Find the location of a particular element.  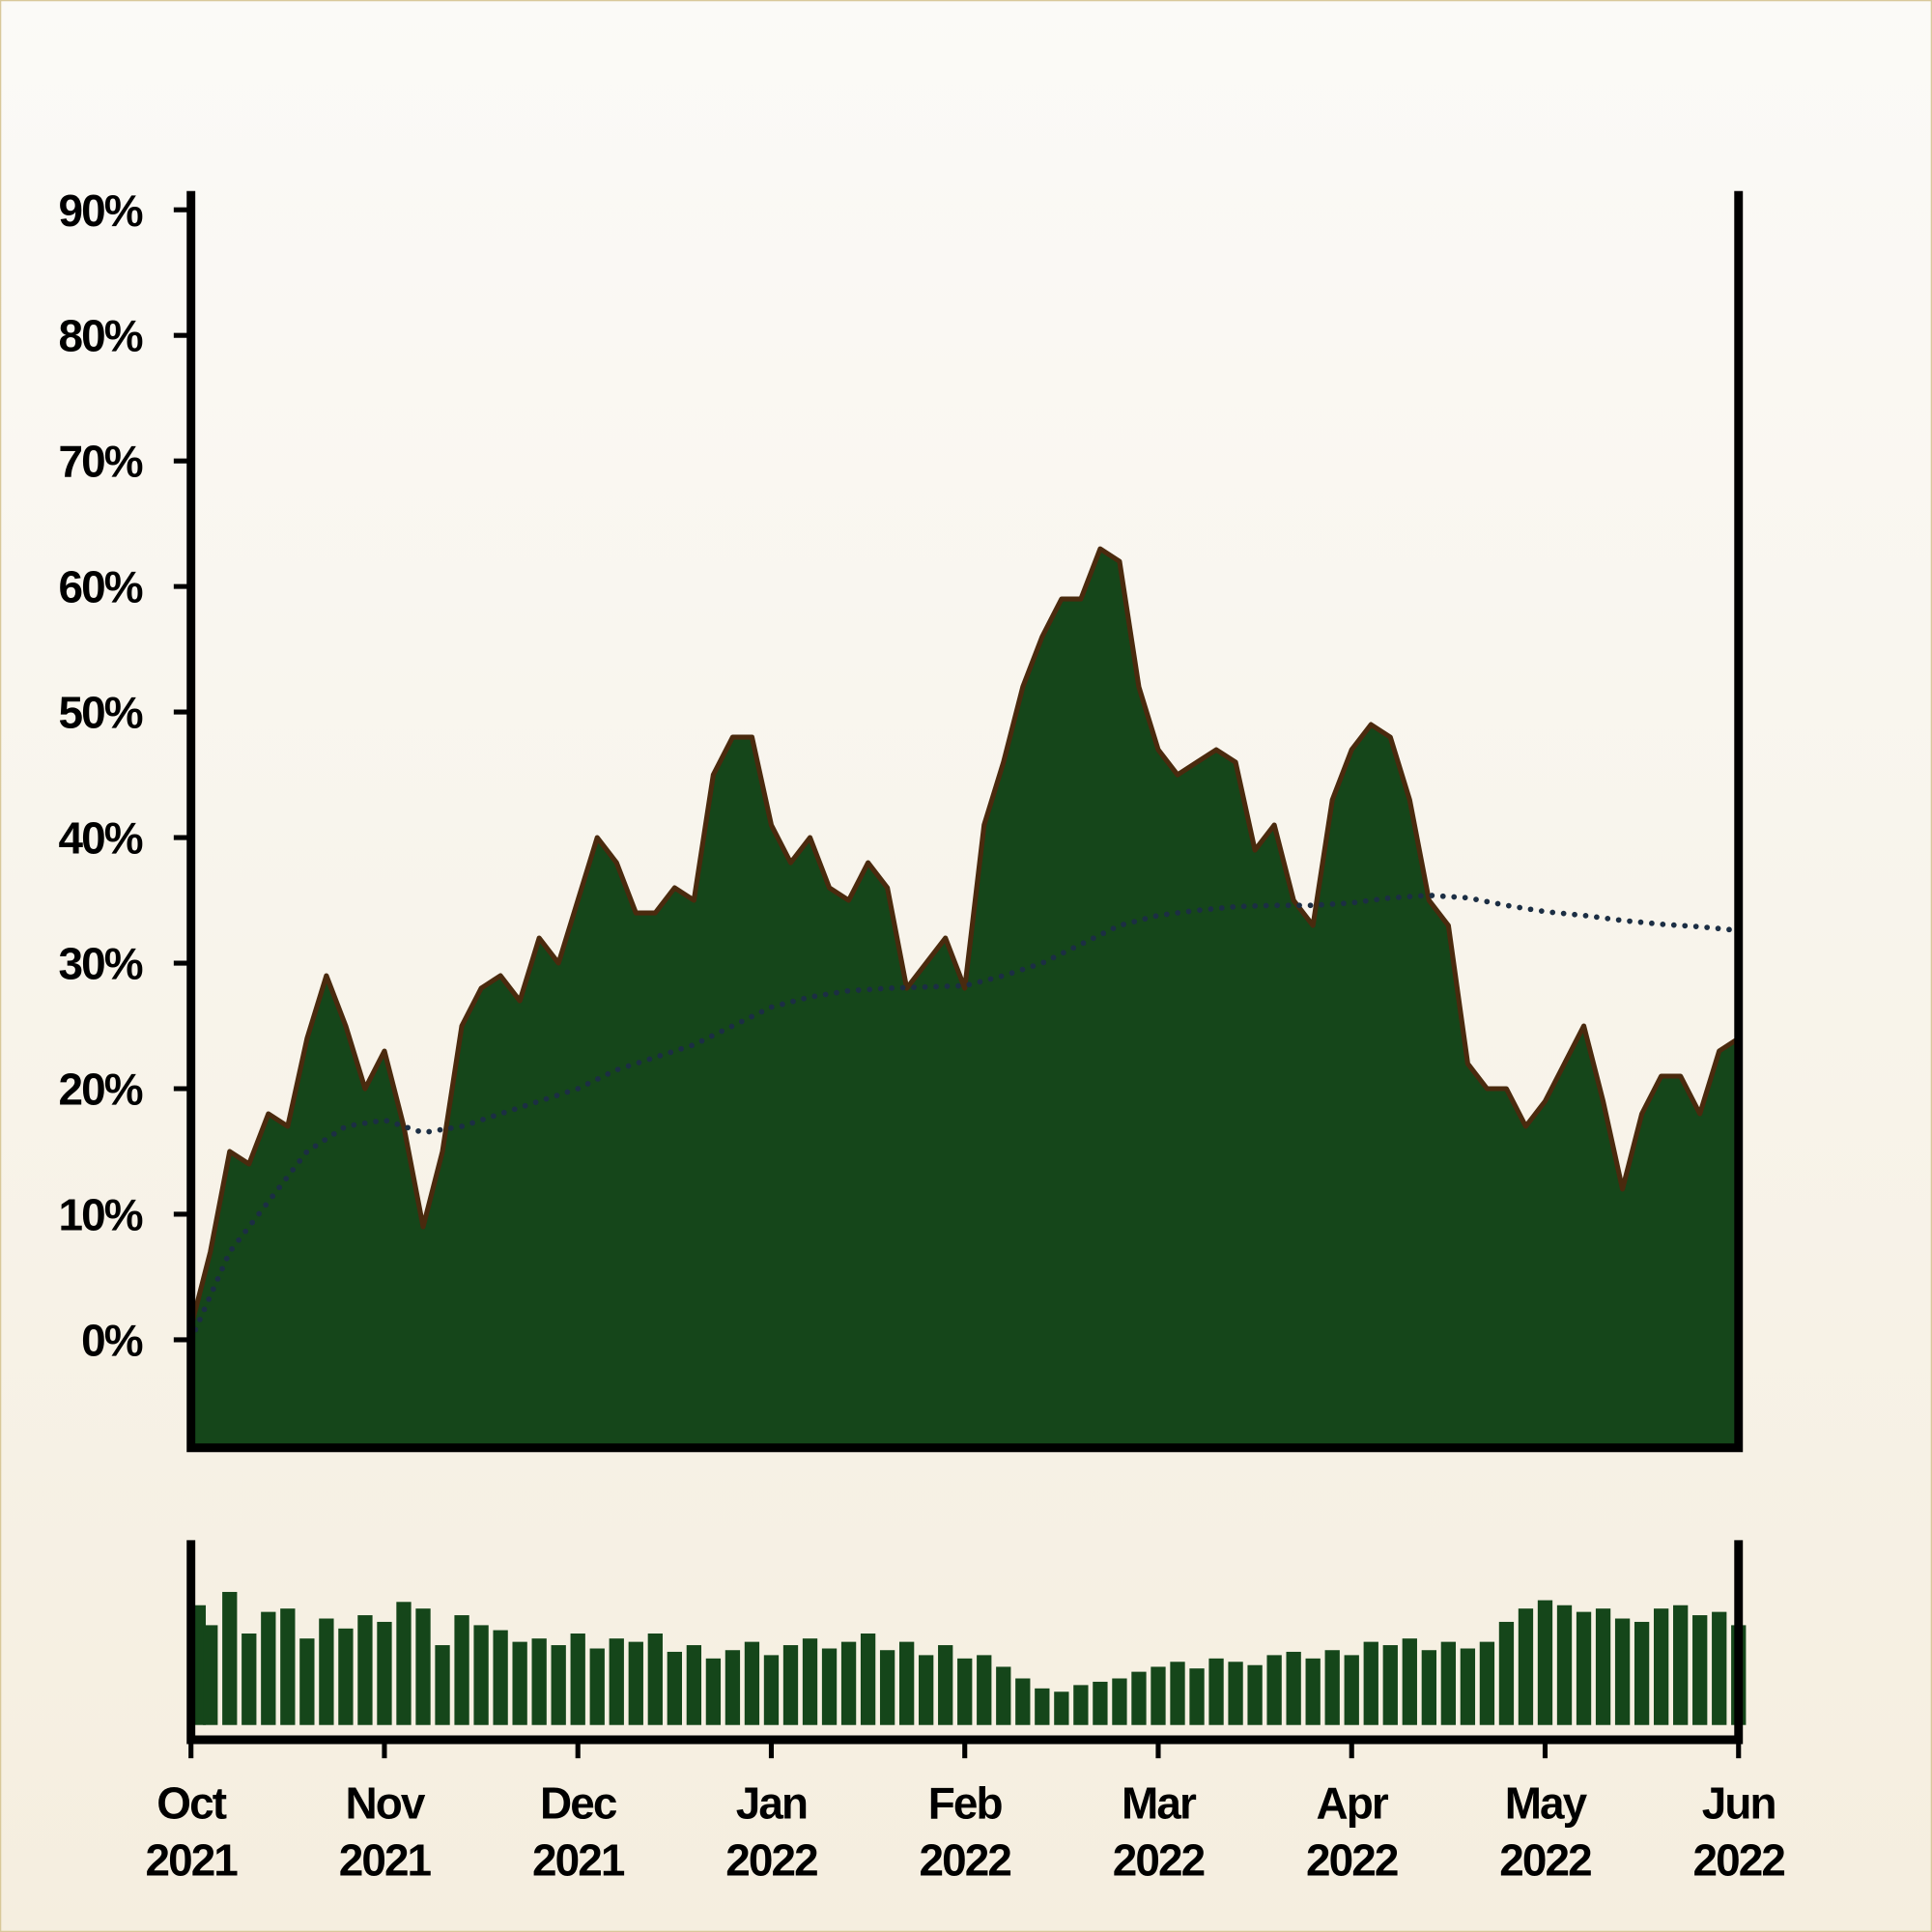

y-tick-label: 80% is located at coordinates (101, 336).